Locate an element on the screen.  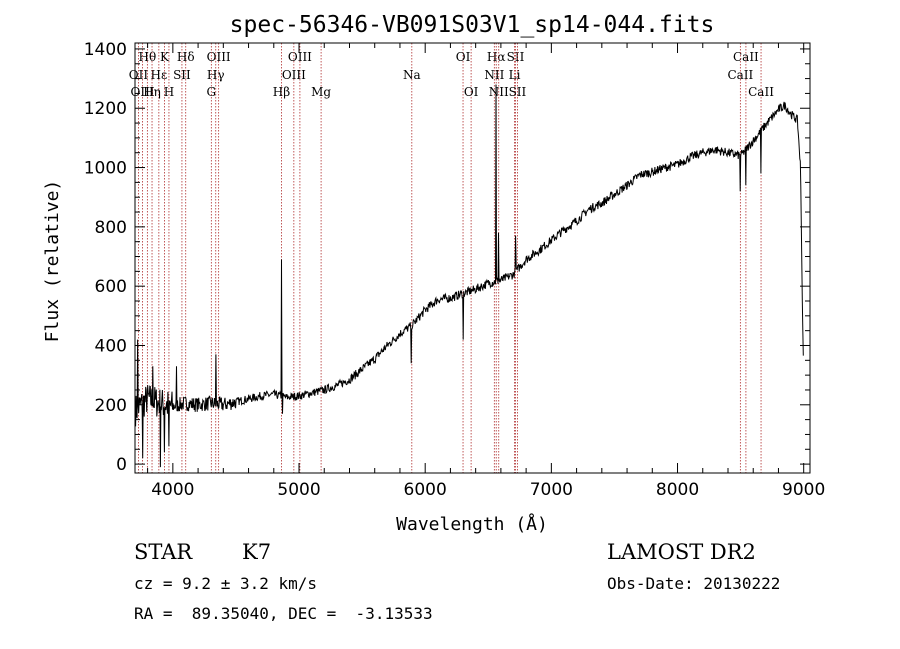
object-class: STAR is located at coordinates (163, 552).